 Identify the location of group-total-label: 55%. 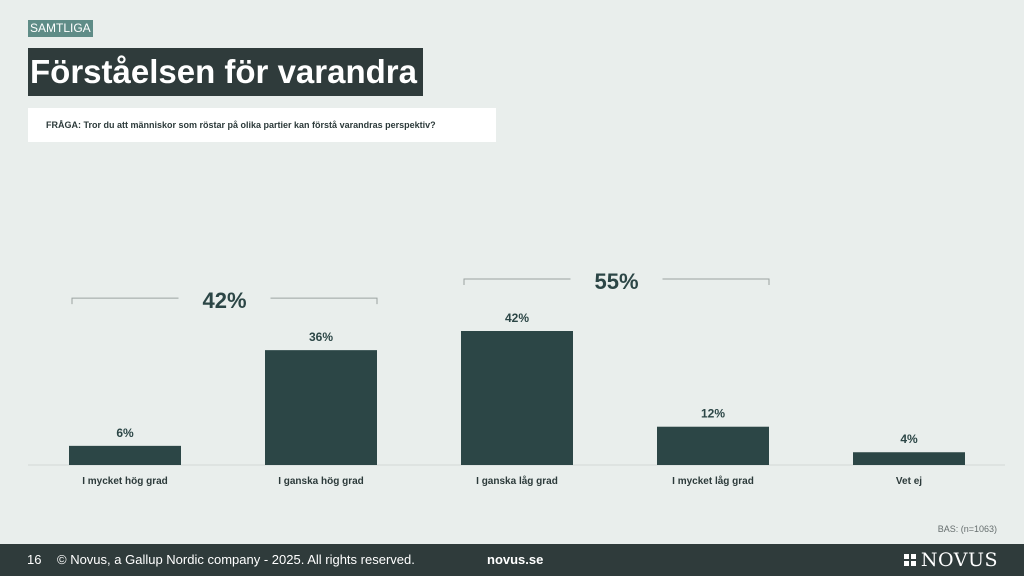
(616, 281).